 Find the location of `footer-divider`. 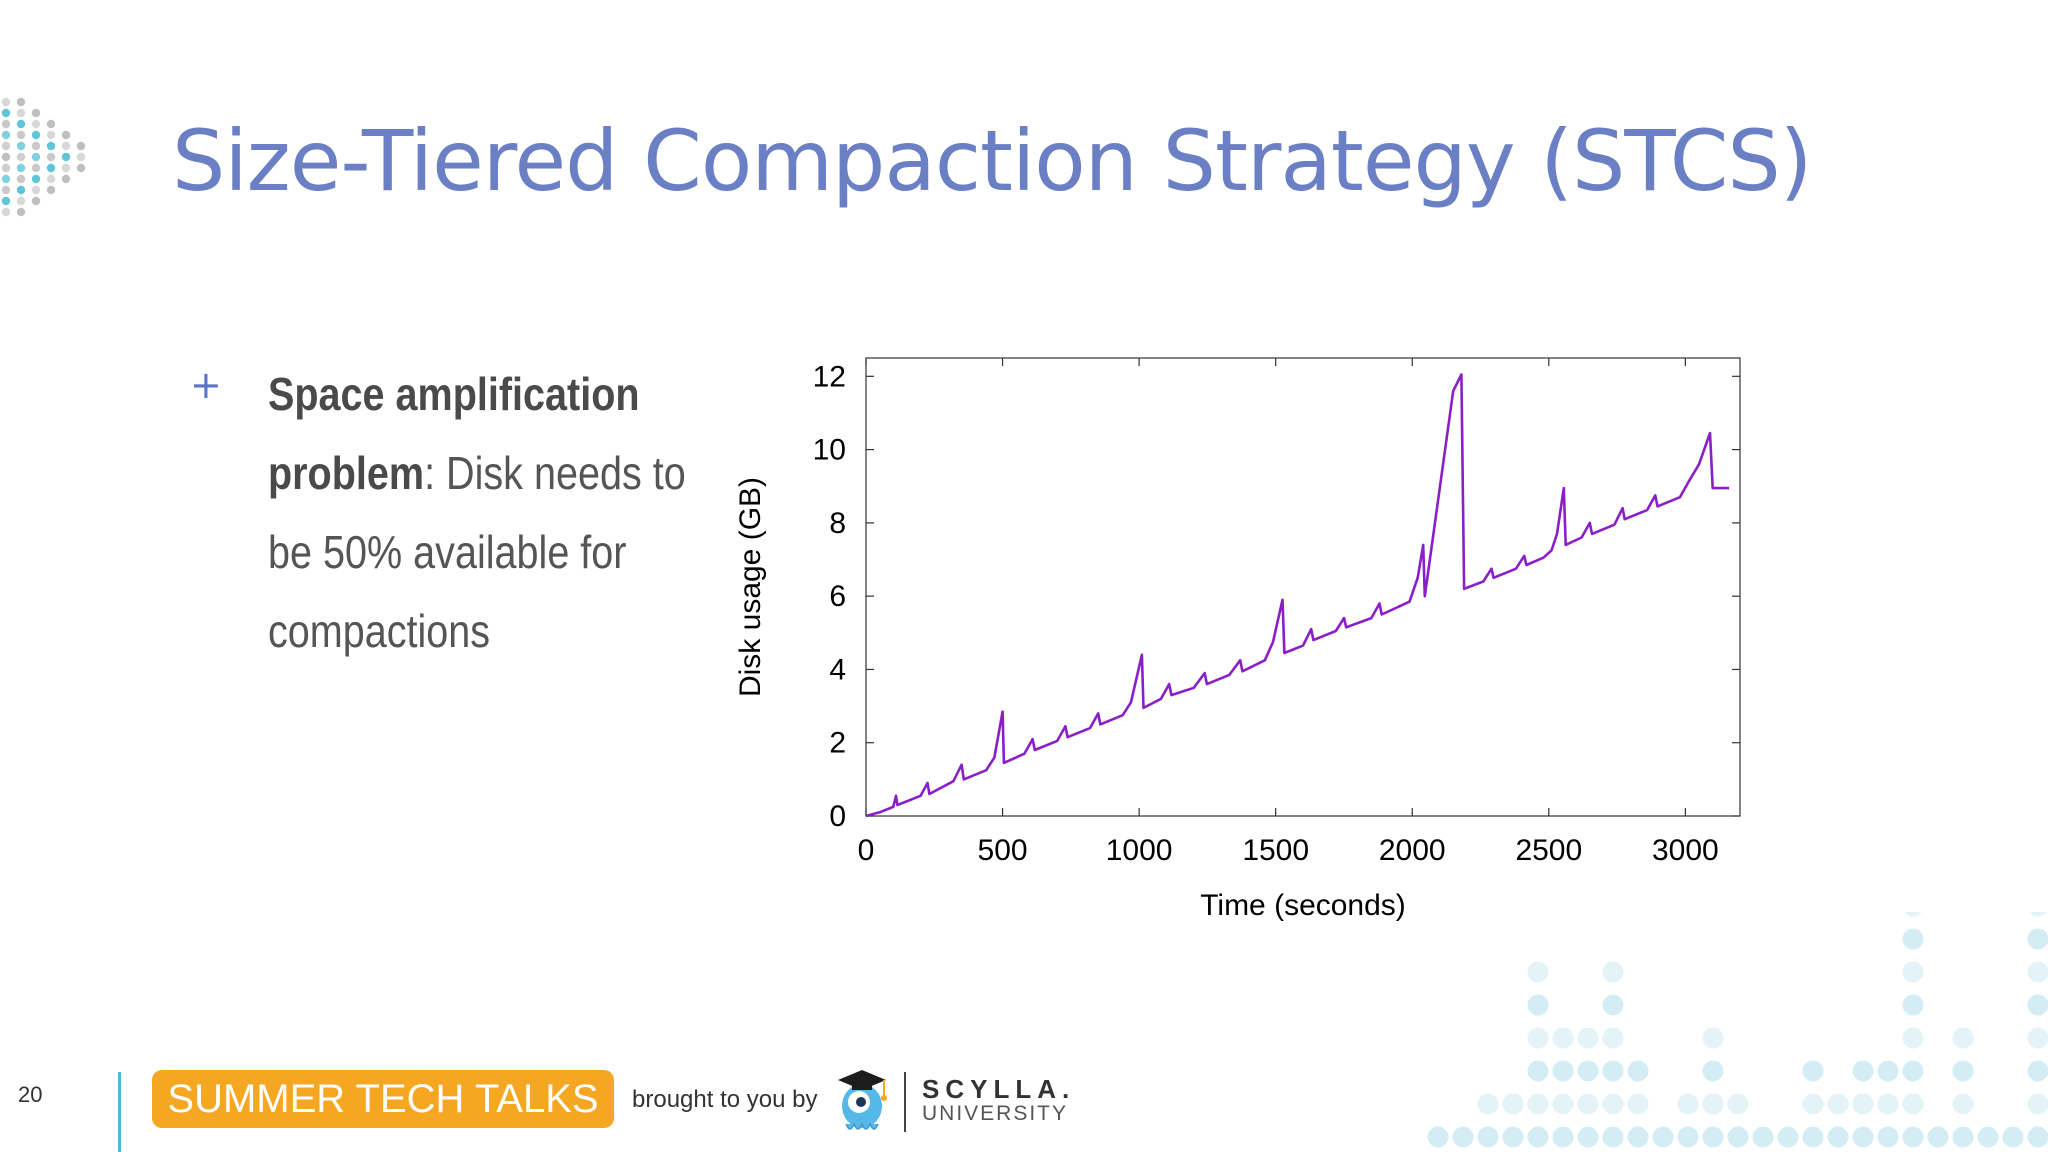

footer-divider is located at coordinates (119, 1112).